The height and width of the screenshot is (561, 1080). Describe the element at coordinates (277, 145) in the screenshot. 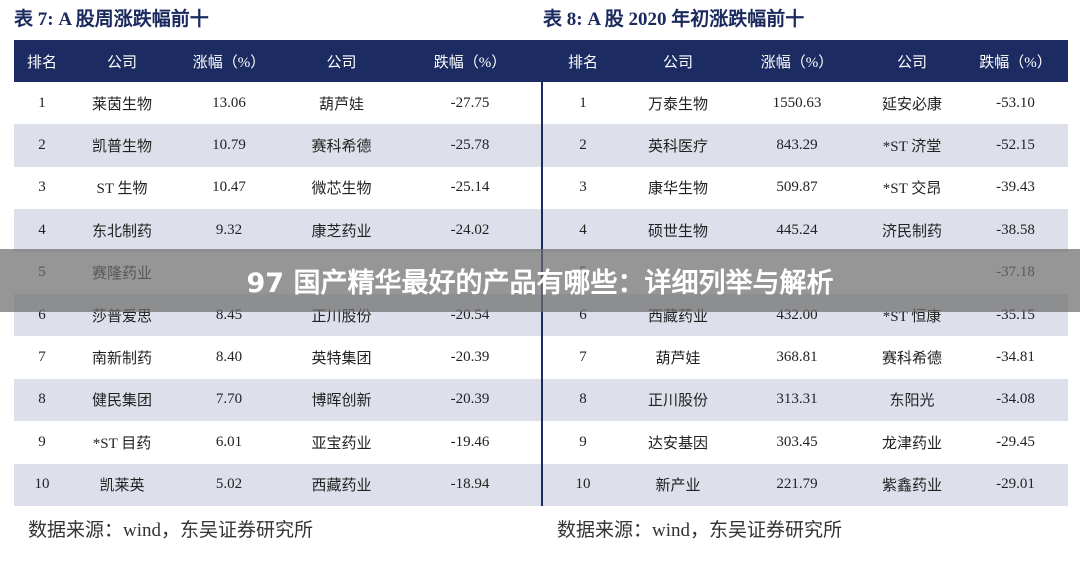

I see `table-row: 2 凯普生物 10.79 赛科希德 -25.78` at that location.